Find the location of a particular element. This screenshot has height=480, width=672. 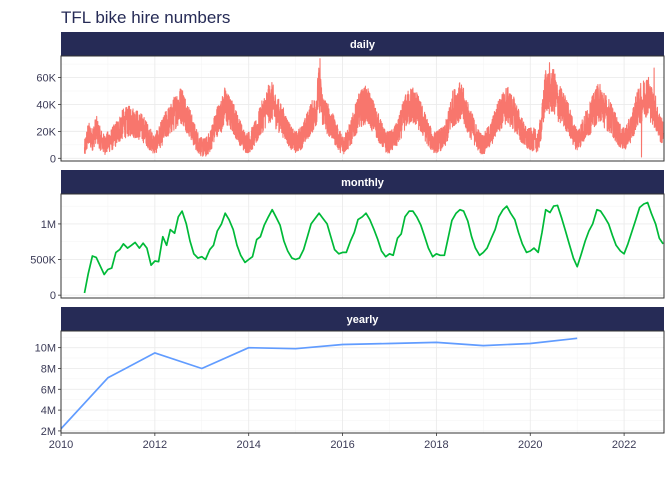

x-tick-label: 2014 is located at coordinates (248, 445).